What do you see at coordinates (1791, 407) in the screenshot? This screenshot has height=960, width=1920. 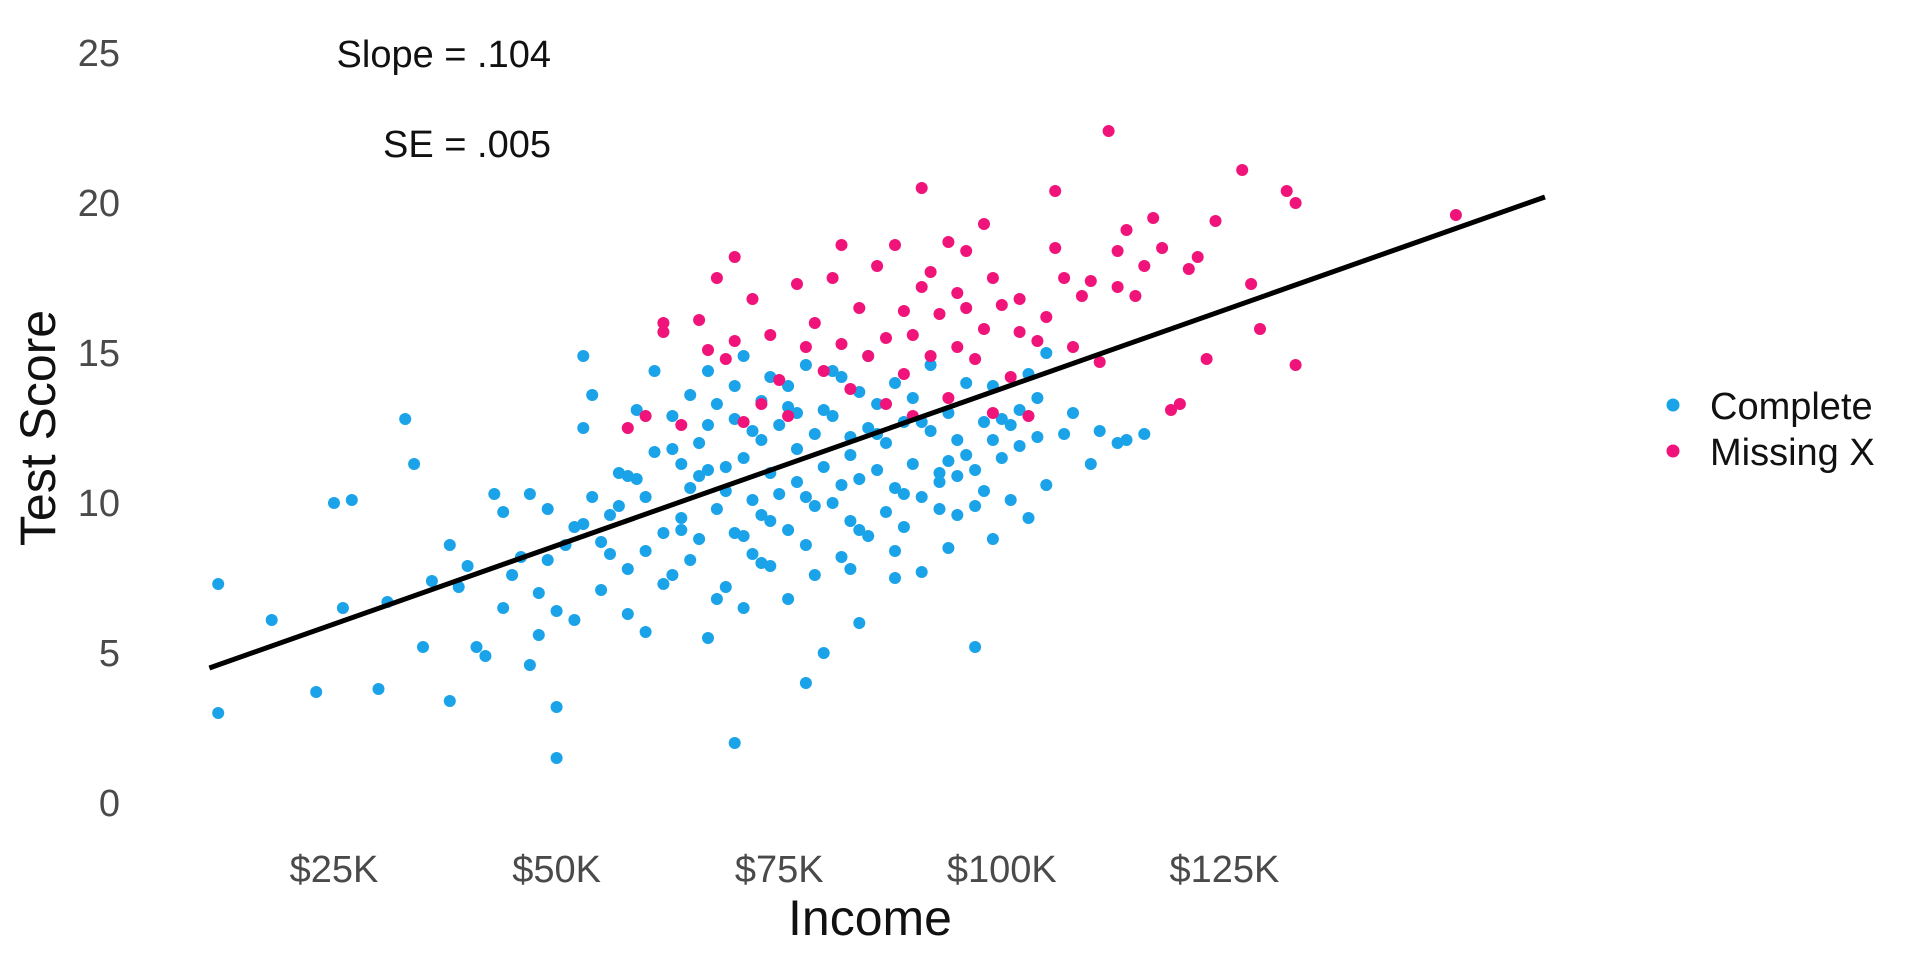 I see `legend-complete-label: Complete` at bounding box center [1791, 407].